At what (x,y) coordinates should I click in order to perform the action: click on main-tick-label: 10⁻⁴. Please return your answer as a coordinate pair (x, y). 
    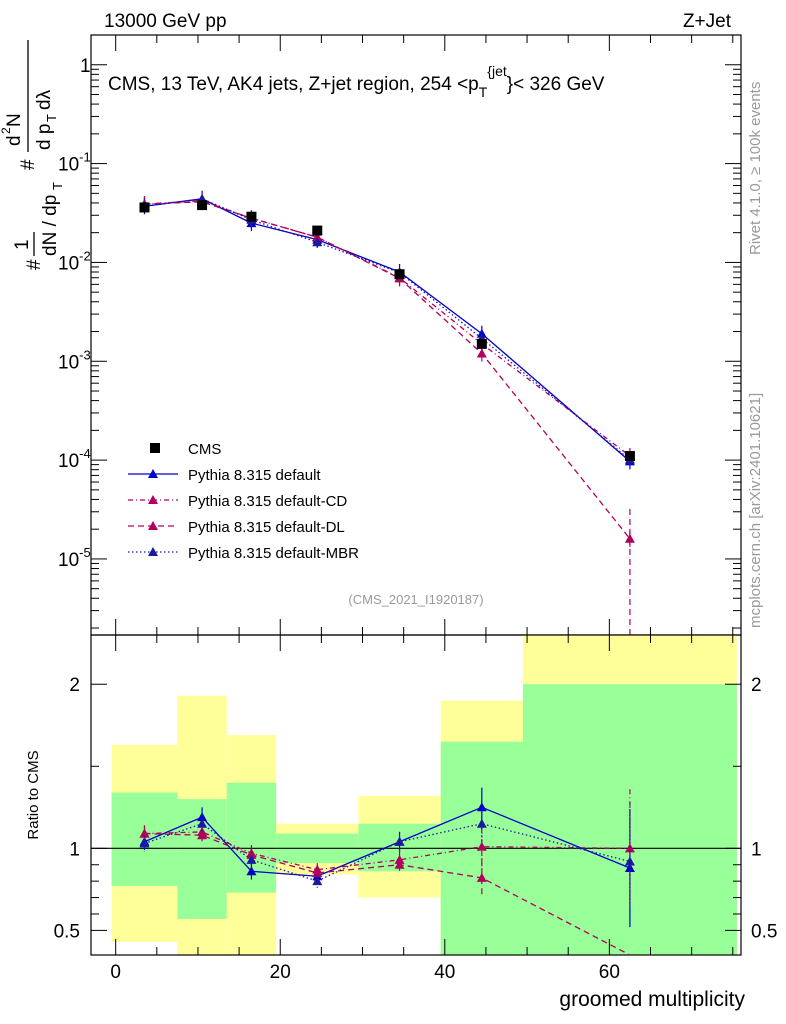
    Looking at the image, I should click on (74, 459).